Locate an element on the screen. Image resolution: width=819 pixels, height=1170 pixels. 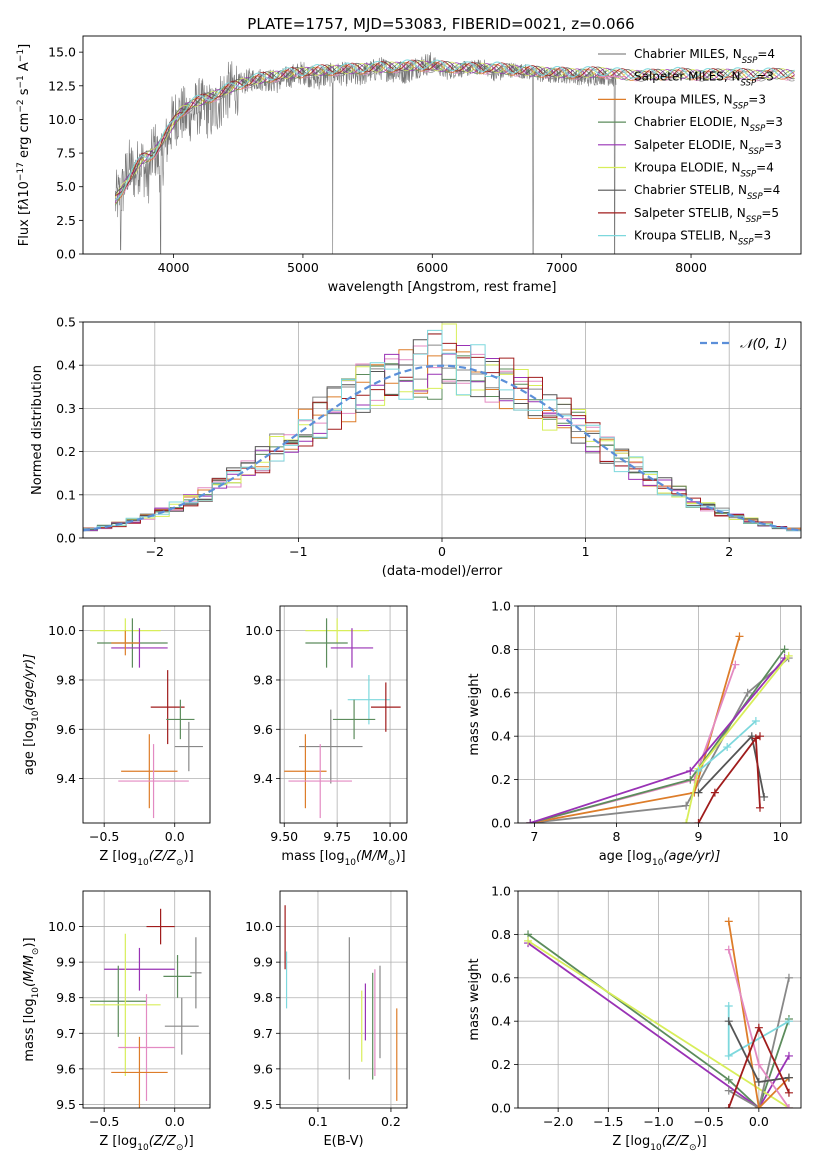
x-tick-label: 7 is located at coordinates (534, 836).